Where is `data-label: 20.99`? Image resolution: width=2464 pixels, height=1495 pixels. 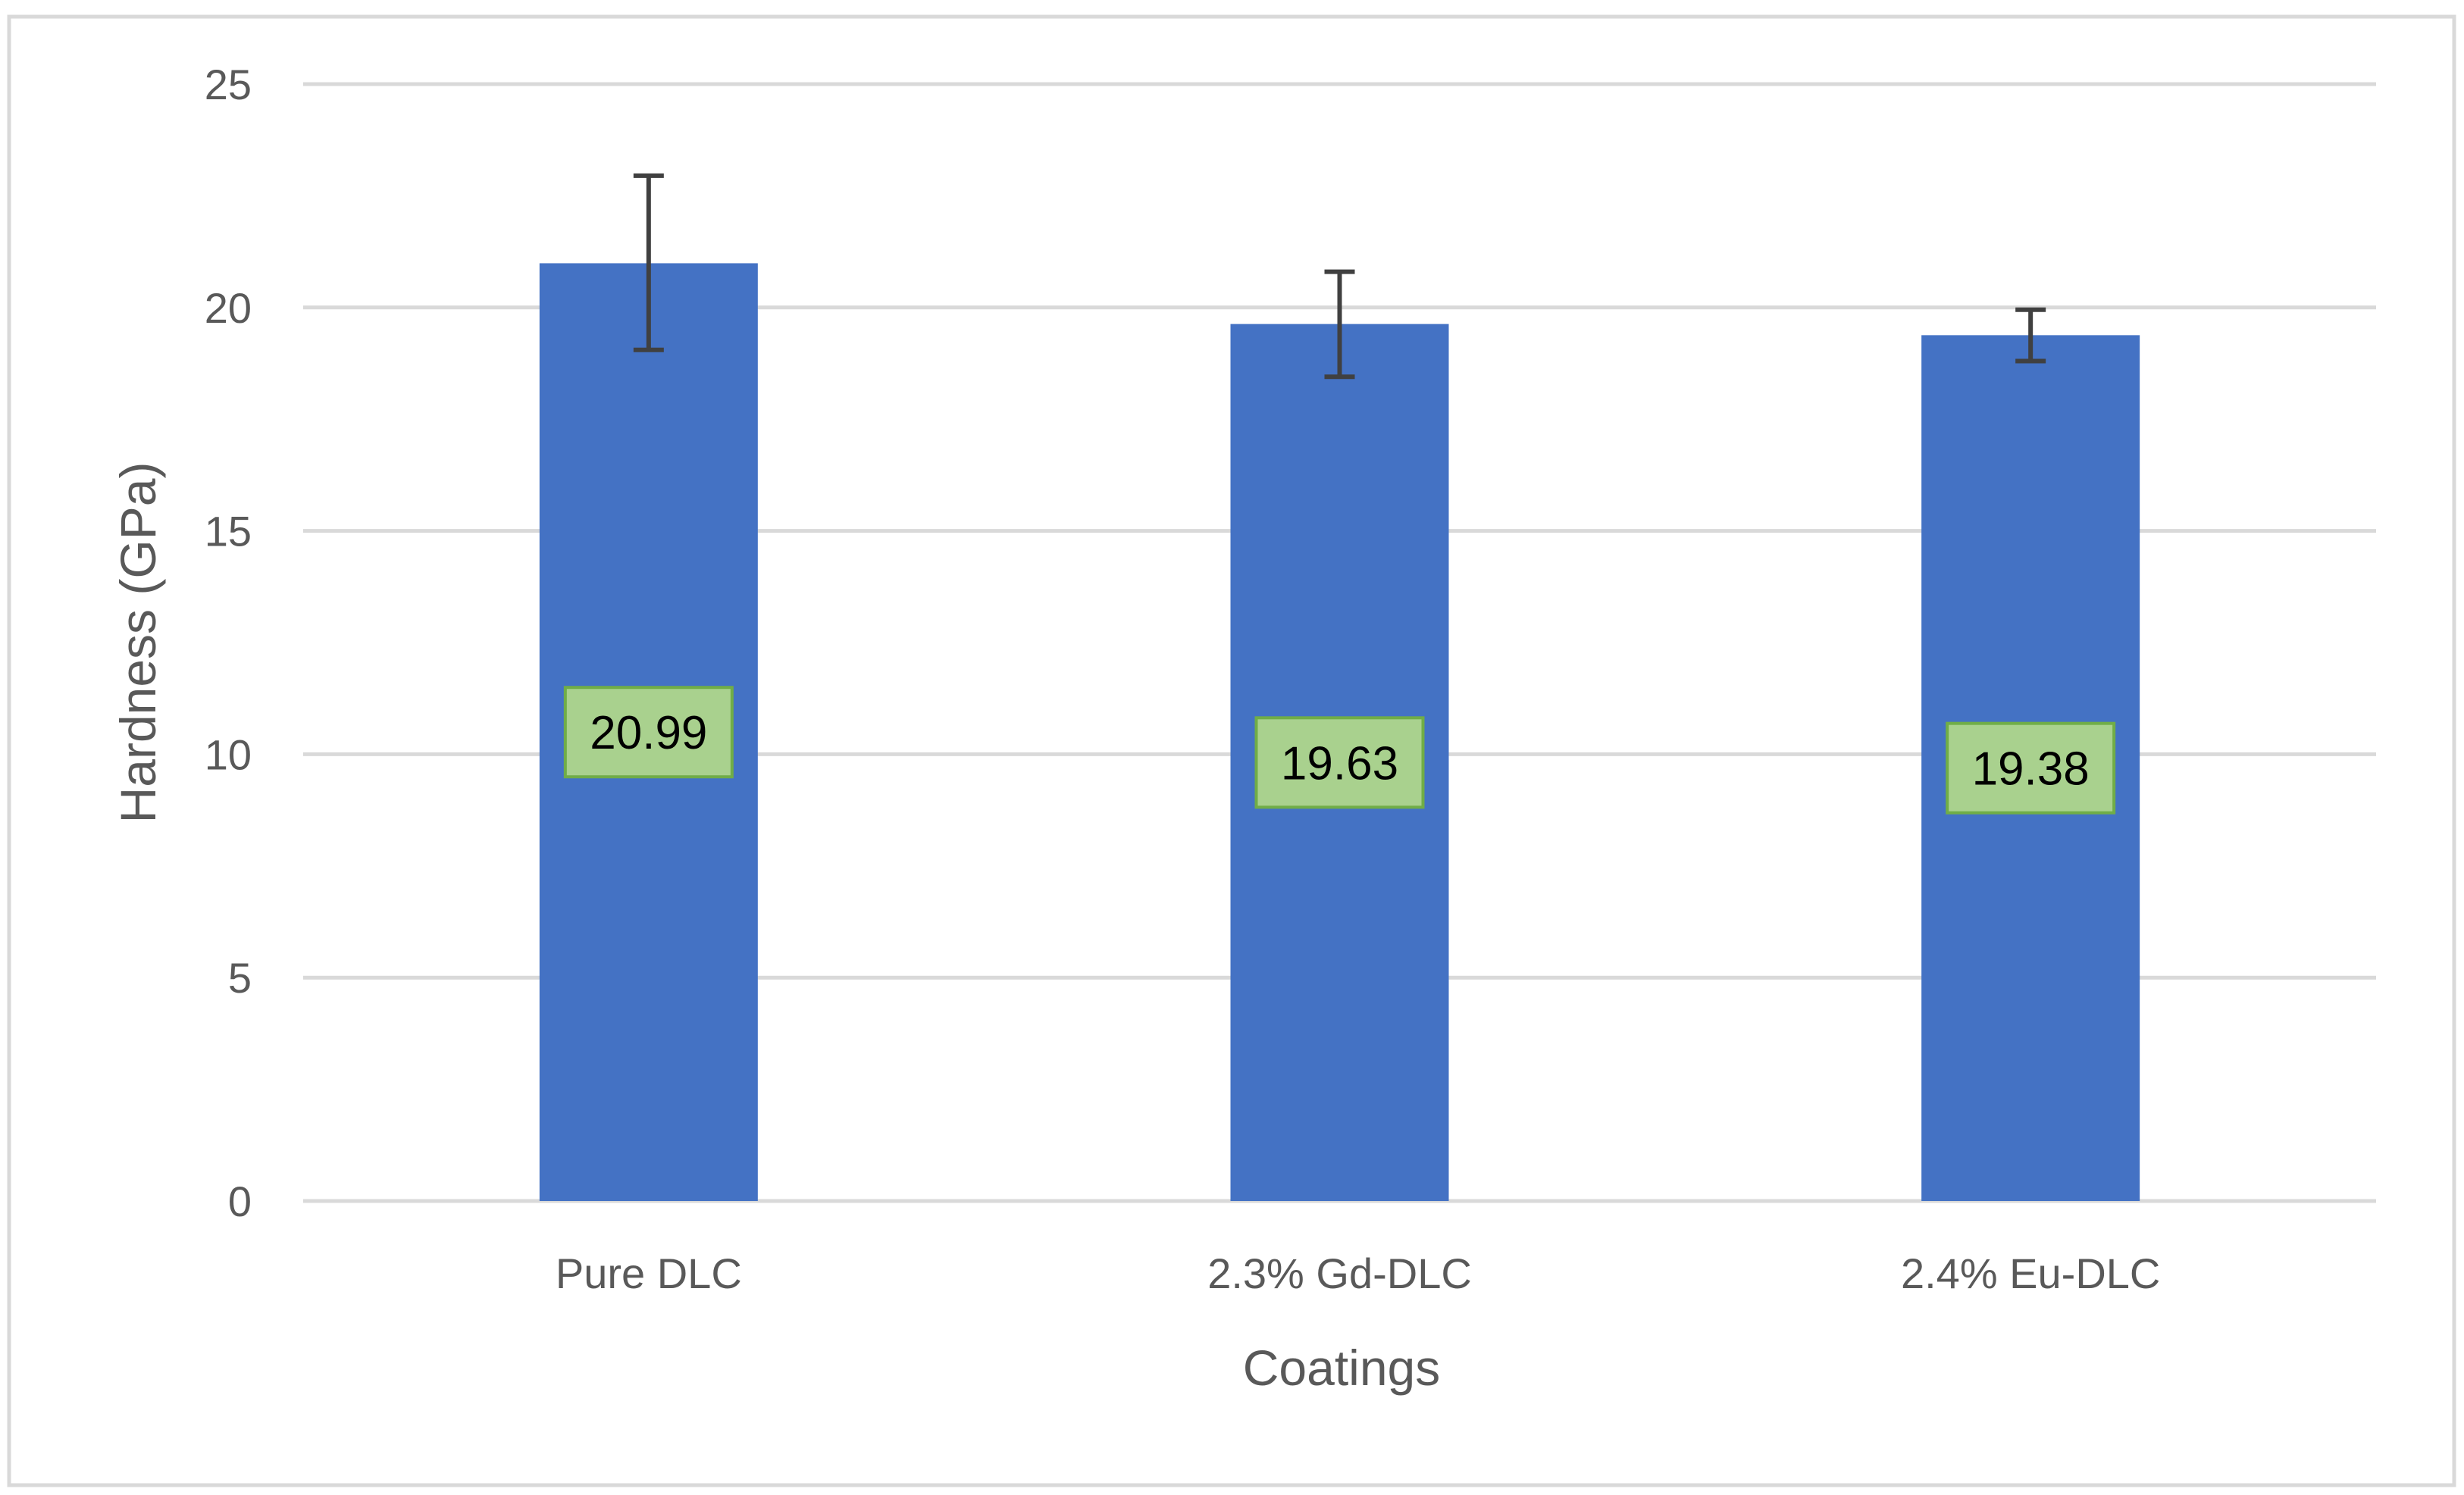 data-label: 20.99 is located at coordinates (648, 733).